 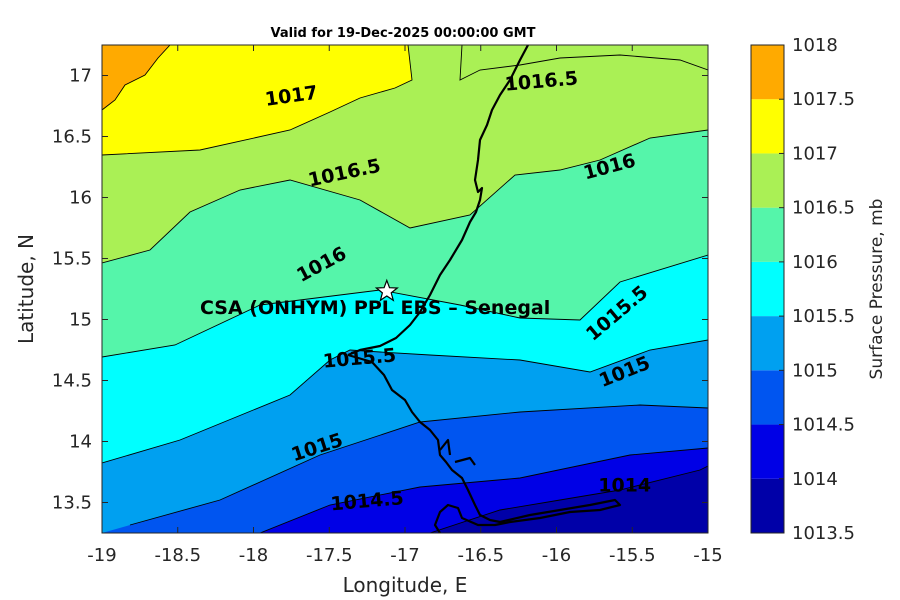 What do you see at coordinates (815, 262) in the screenshot?
I see `colorbar-tick-label: 1016` at bounding box center [815, 262].